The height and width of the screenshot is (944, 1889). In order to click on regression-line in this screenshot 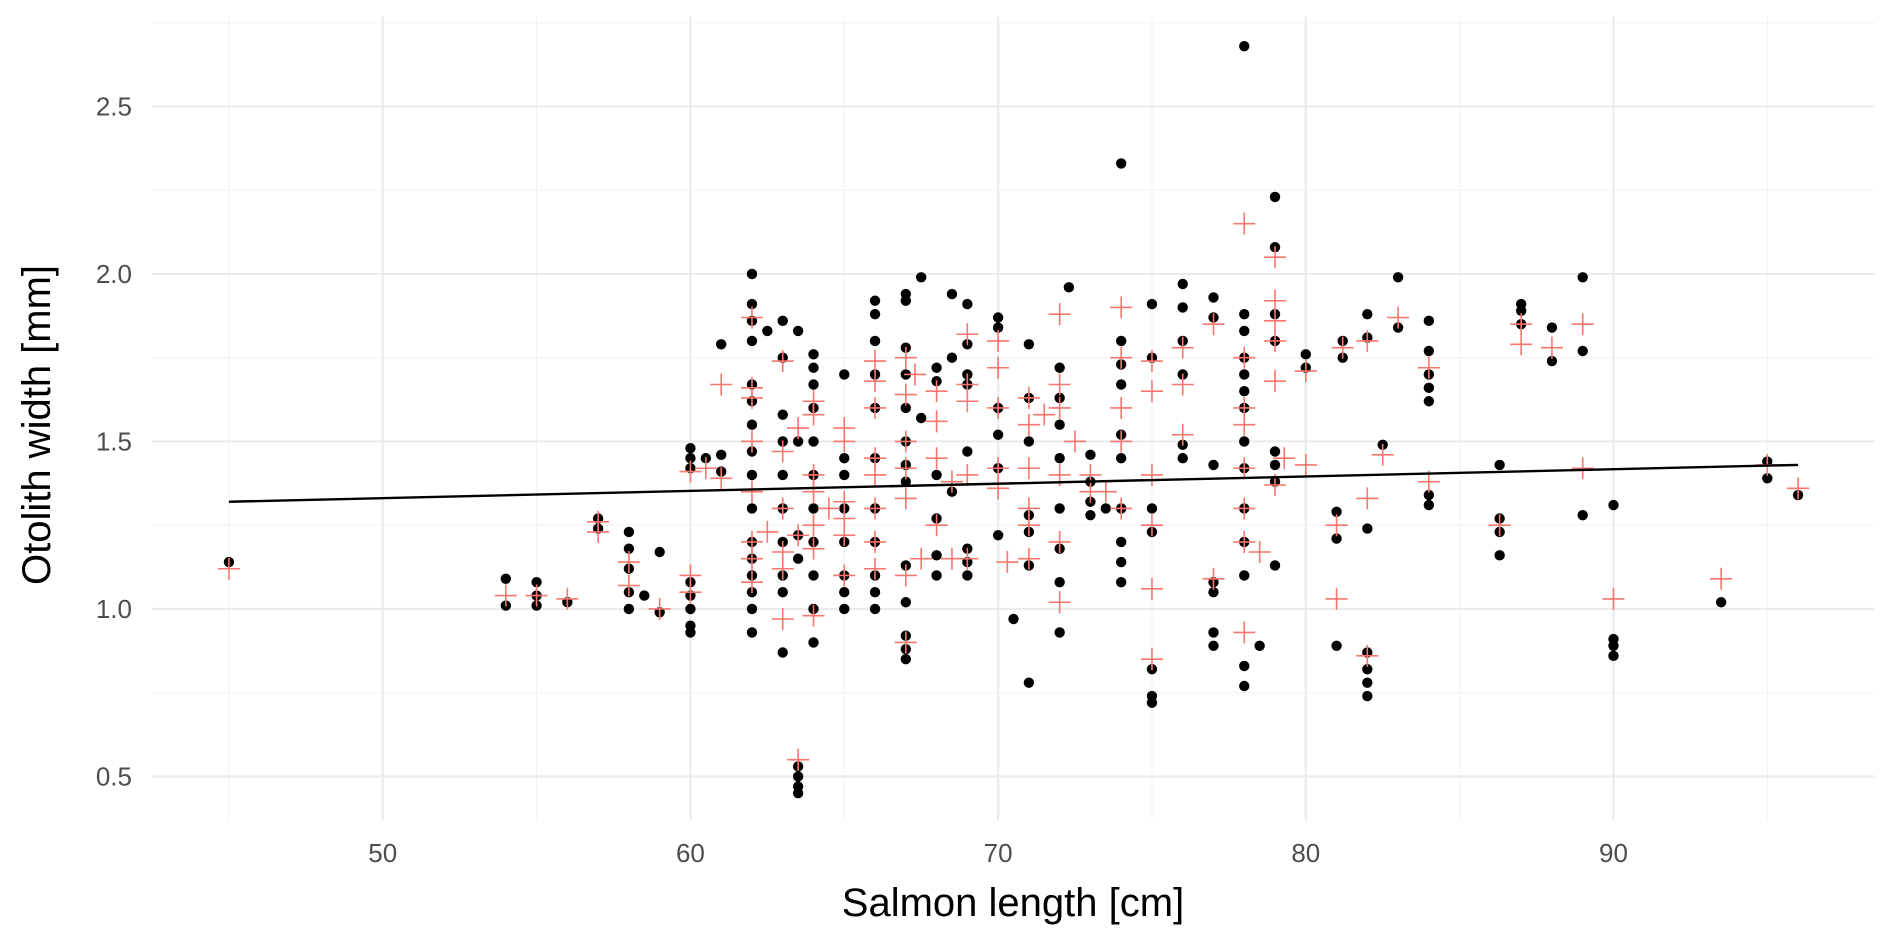, I will do `click(1013, 483)`.